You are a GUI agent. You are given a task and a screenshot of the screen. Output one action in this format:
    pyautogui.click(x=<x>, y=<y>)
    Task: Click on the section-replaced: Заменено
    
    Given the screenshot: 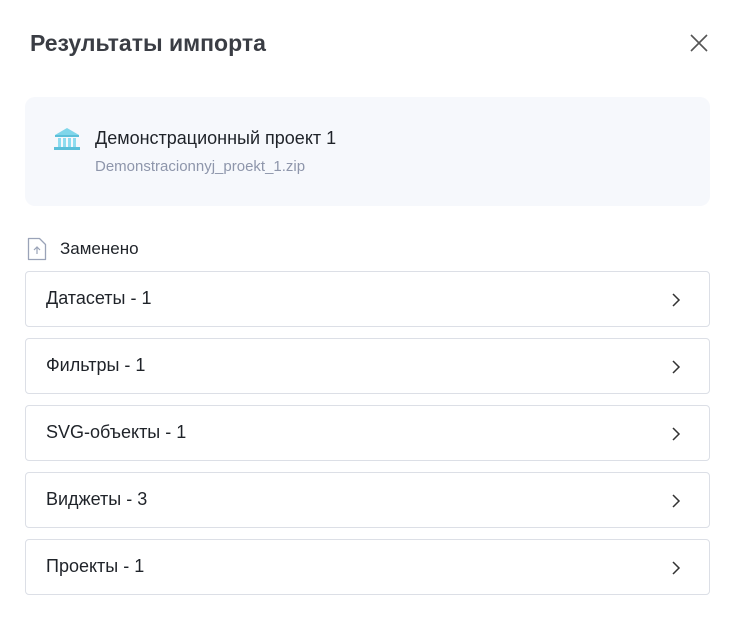 What is the action you would take?
    pyautogui.click(x=83, y=249)
    